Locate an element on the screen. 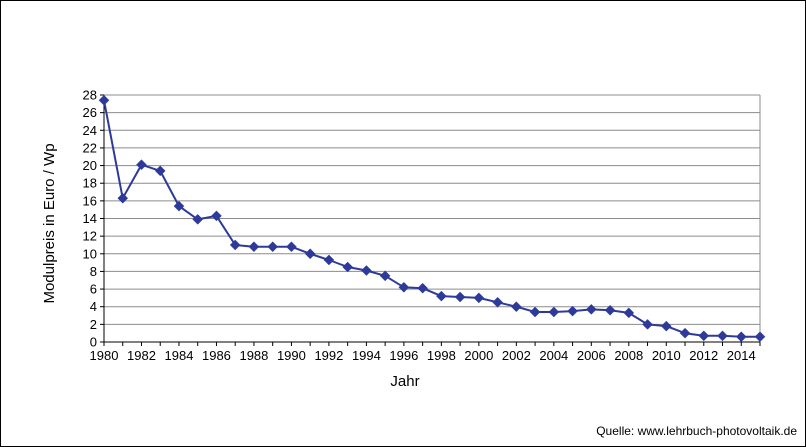 This screenshot has width=806, height=447. y-tick-label: 0 is located at coordinates (93, 342).